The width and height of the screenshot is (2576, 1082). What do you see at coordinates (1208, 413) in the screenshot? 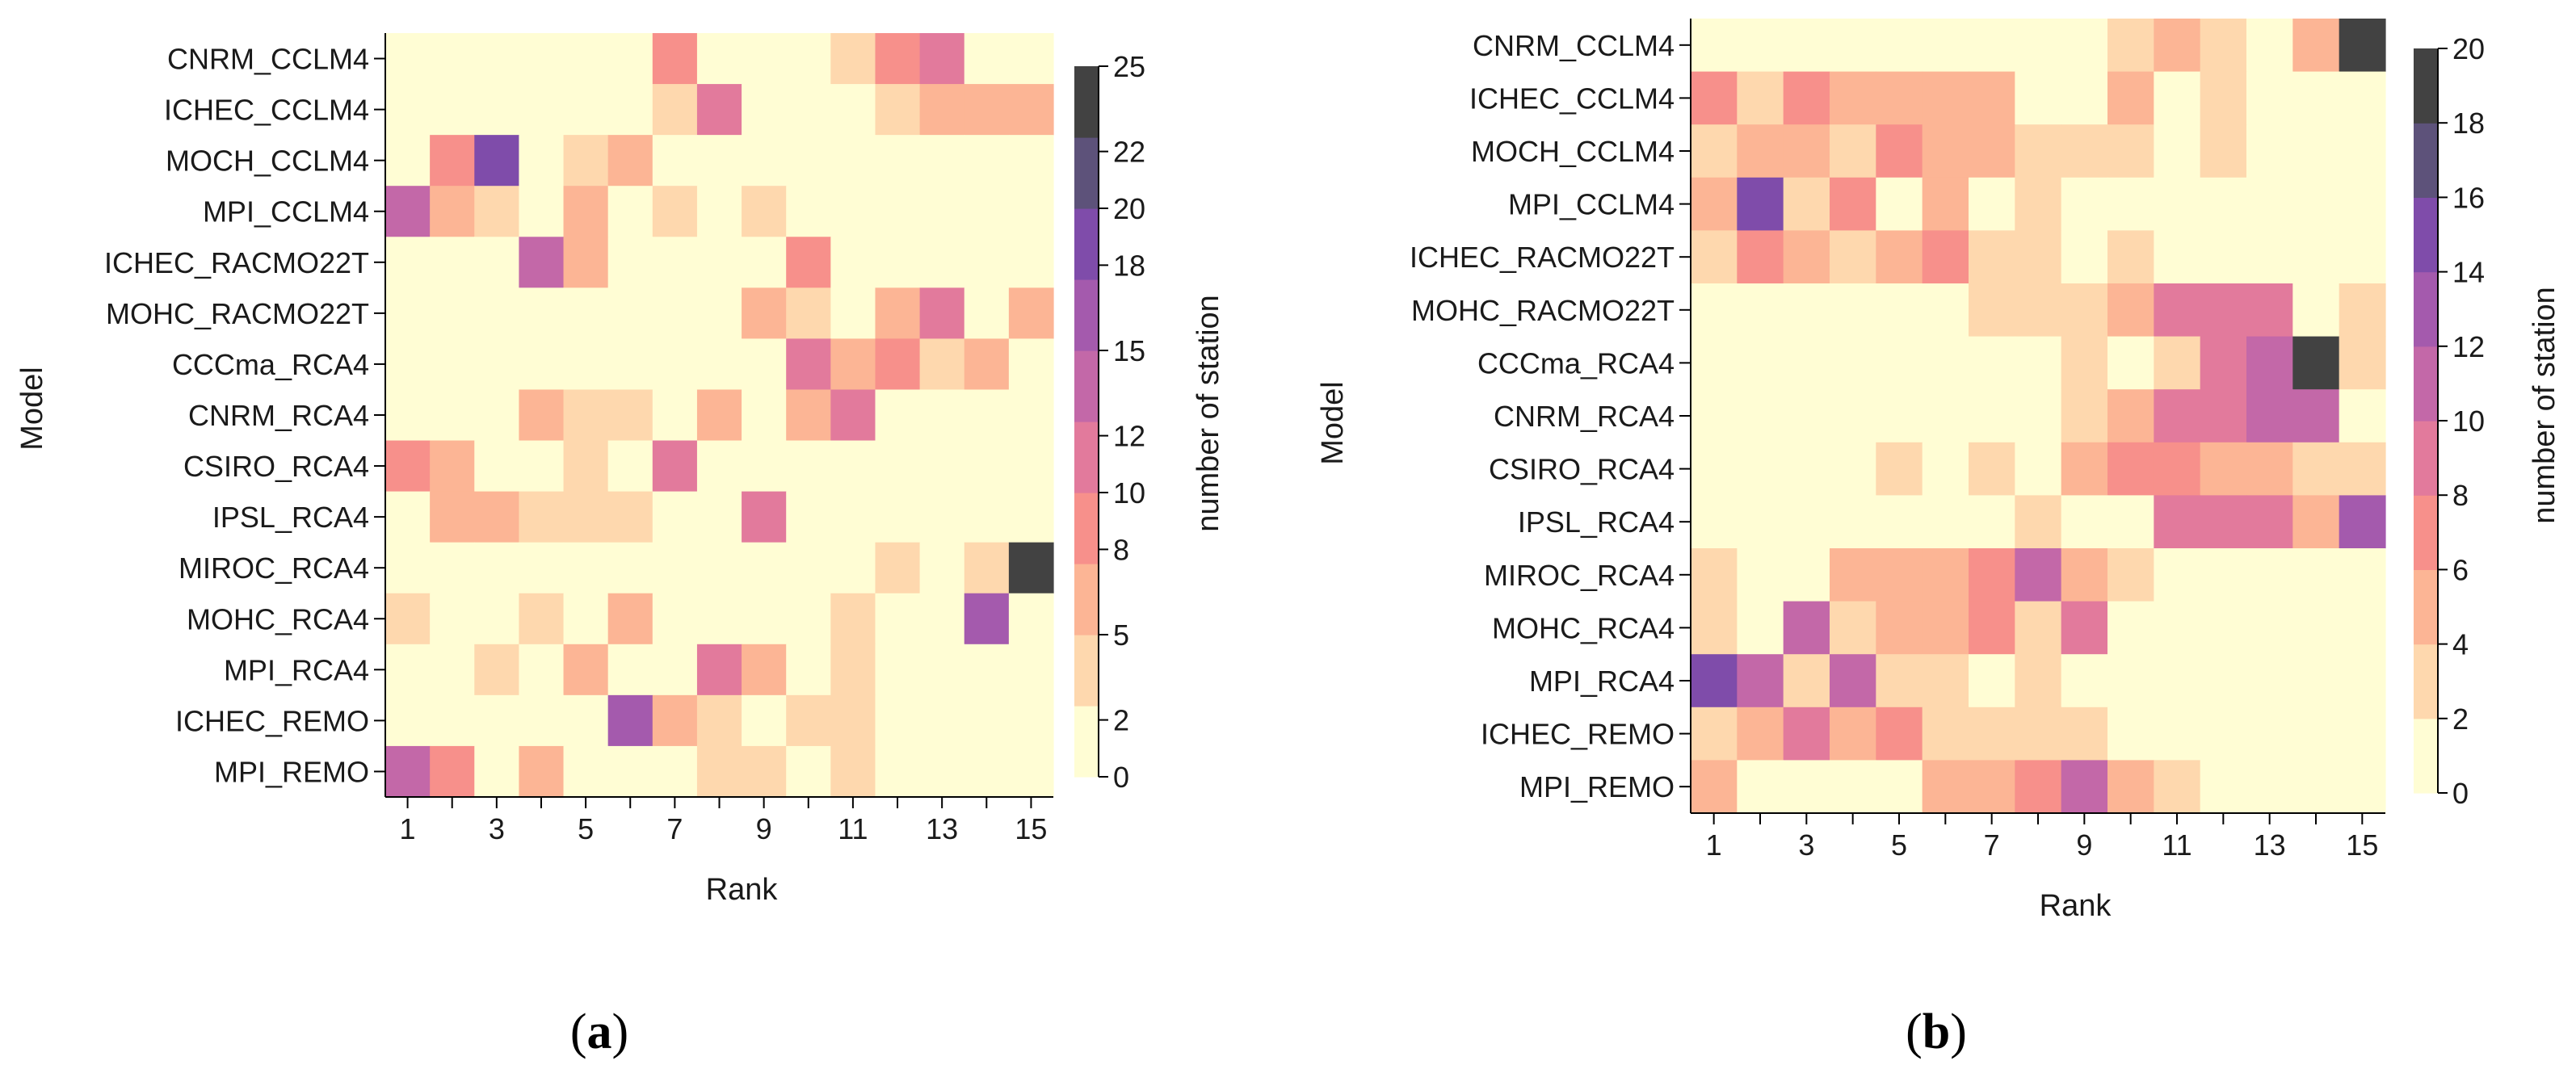
I see `colorbar-title-a: number of station` at bounding box center [1208, 413].